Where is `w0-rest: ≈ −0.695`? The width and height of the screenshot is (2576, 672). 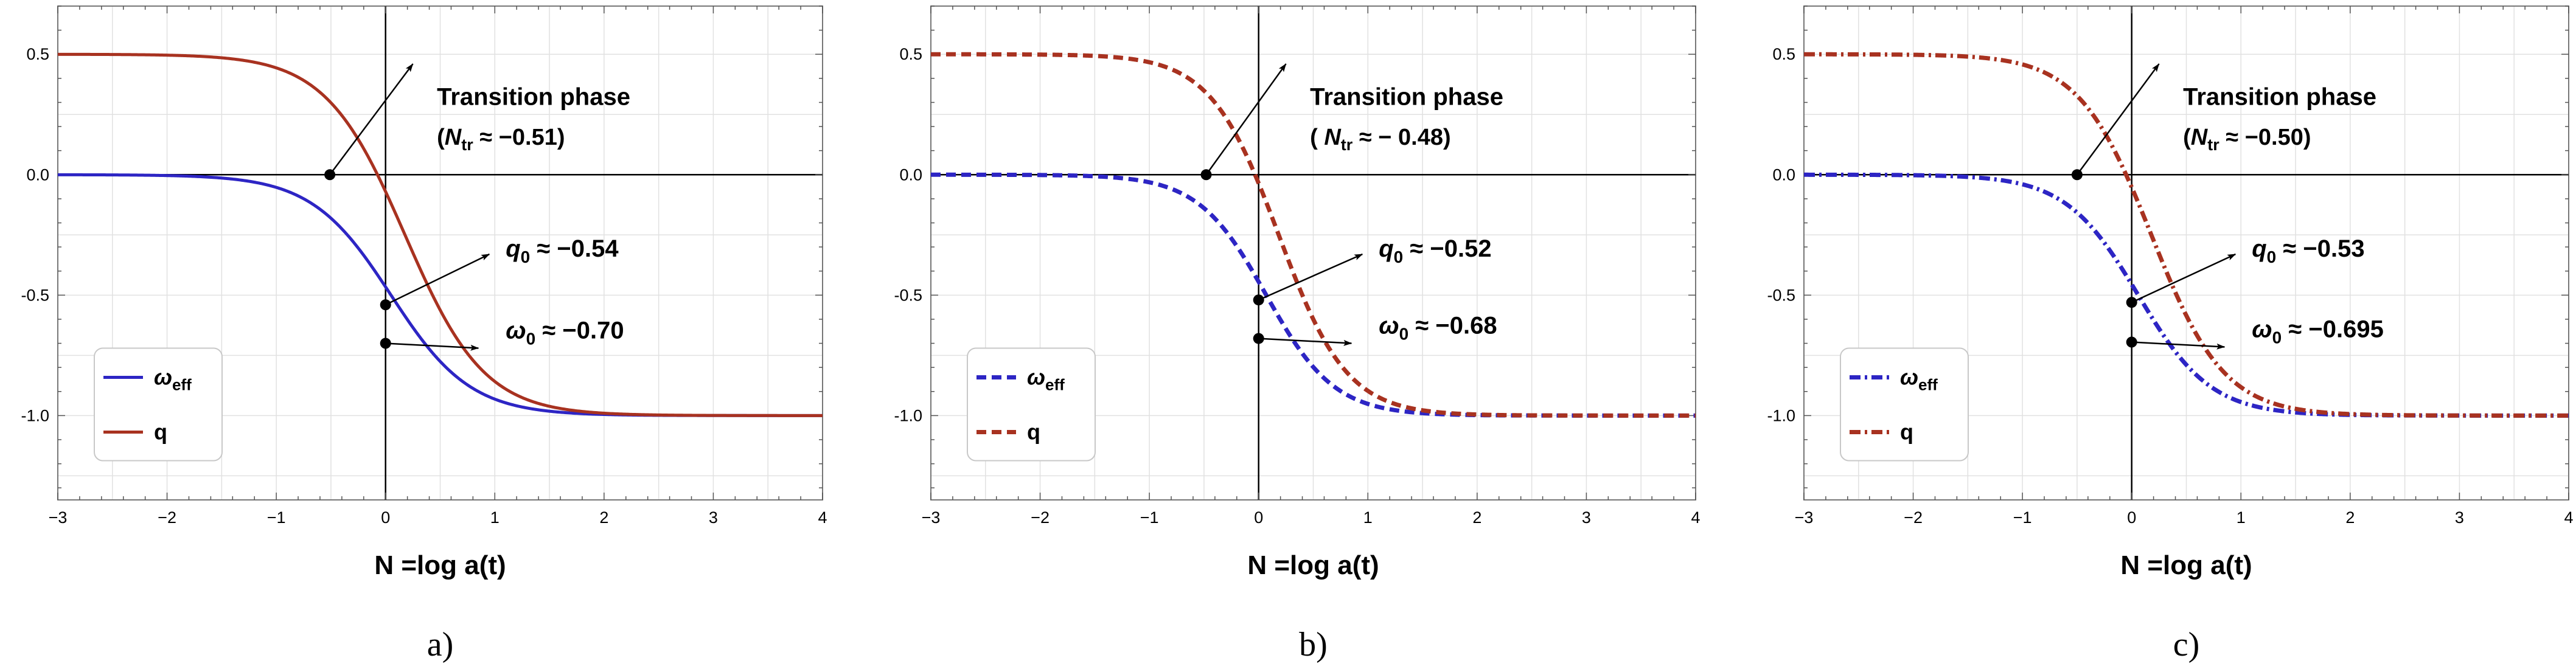
w0-rest: ≈ −0.695 is located at coordinates (2333, 329).